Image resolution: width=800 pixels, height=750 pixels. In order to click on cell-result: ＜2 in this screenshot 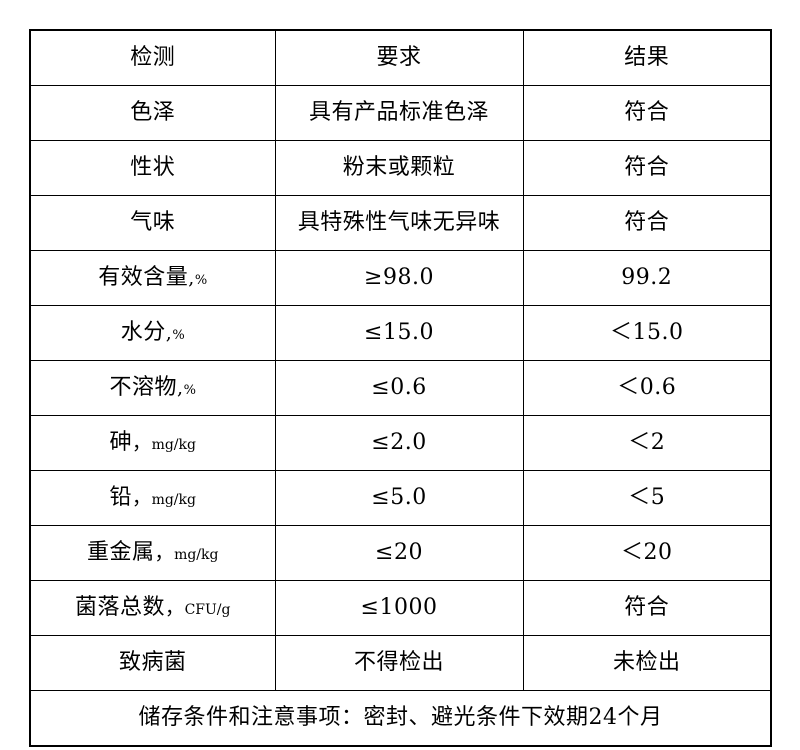, I will do `click(647, 443)`.